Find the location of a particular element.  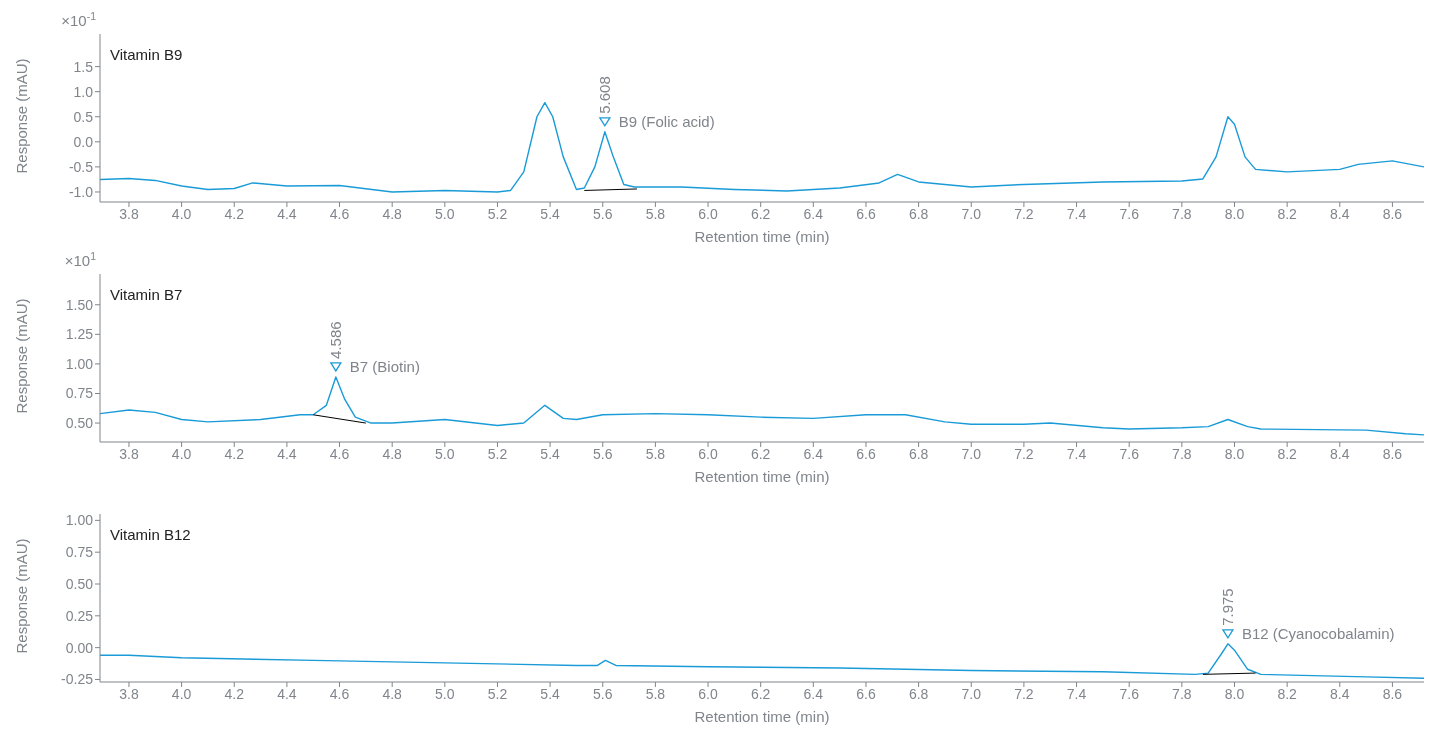

annotation: B7 (Biotin) is located at coordinates (384, 366).